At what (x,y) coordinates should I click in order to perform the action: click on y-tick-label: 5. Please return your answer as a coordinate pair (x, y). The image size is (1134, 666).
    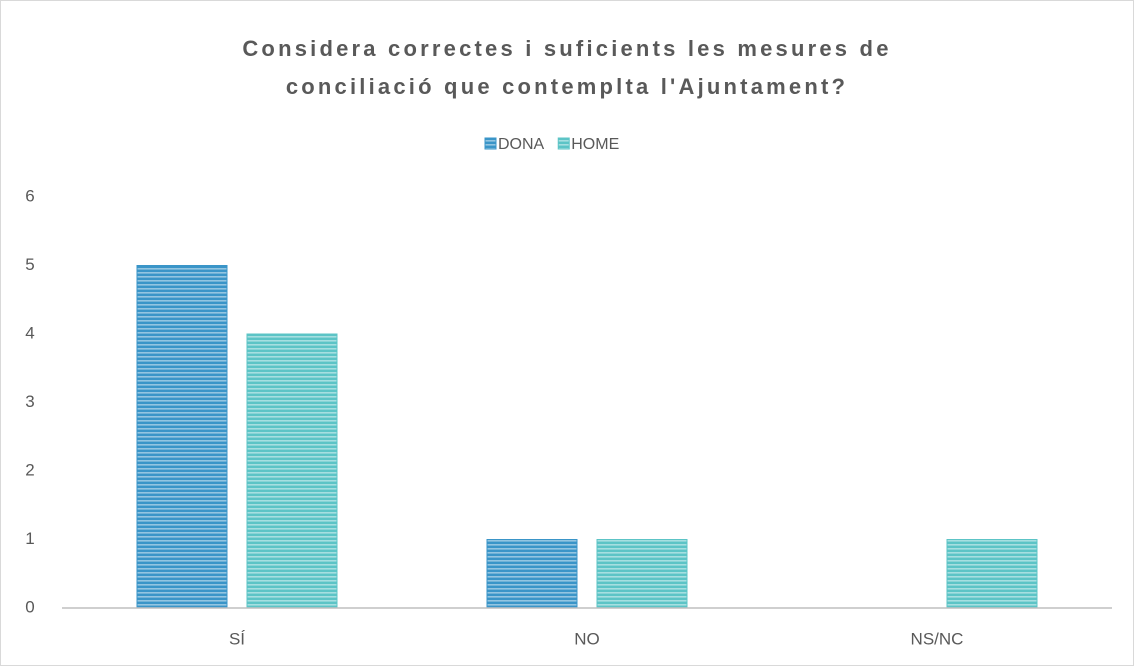
    Looking at the image, I should click on (29, 264).